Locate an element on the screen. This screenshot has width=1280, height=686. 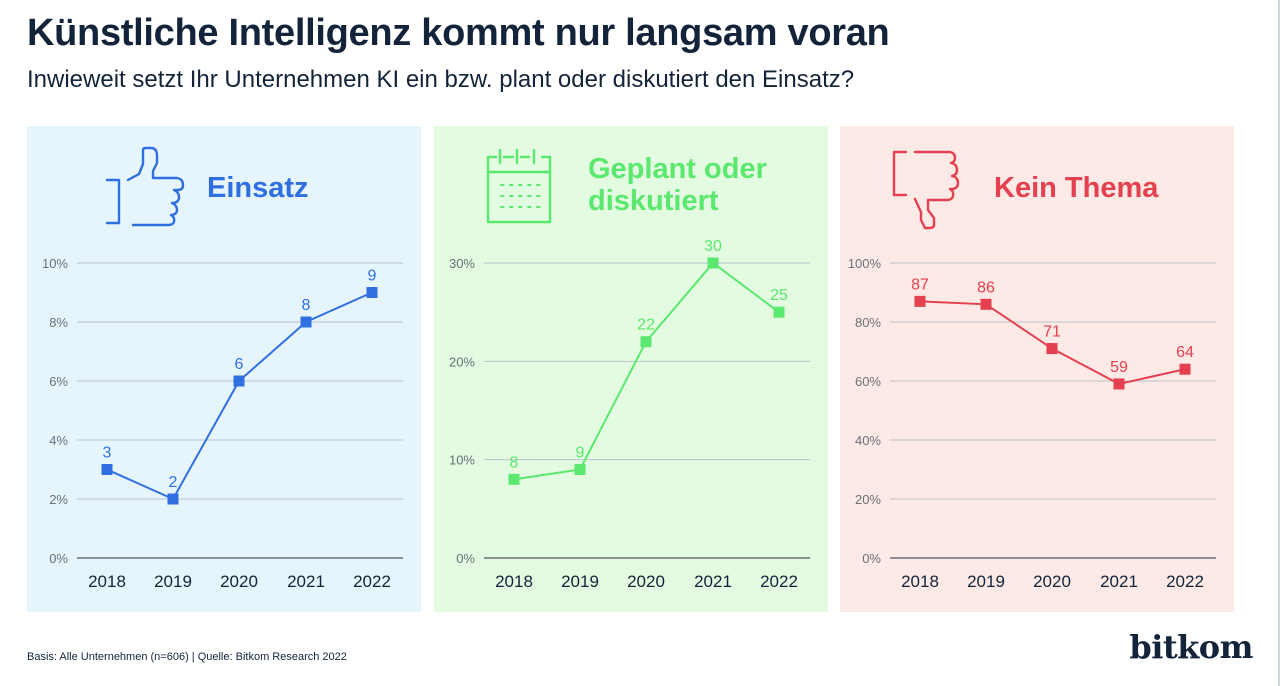
y-tick-label: 40% is located at coordinates (868, 440).